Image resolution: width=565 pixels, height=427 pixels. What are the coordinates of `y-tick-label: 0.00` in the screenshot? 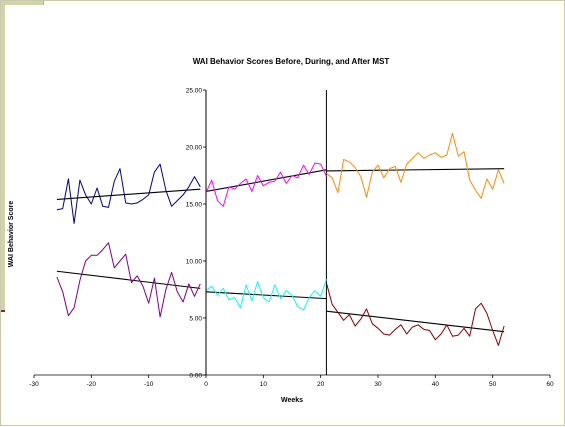 It's located at (195, 376).